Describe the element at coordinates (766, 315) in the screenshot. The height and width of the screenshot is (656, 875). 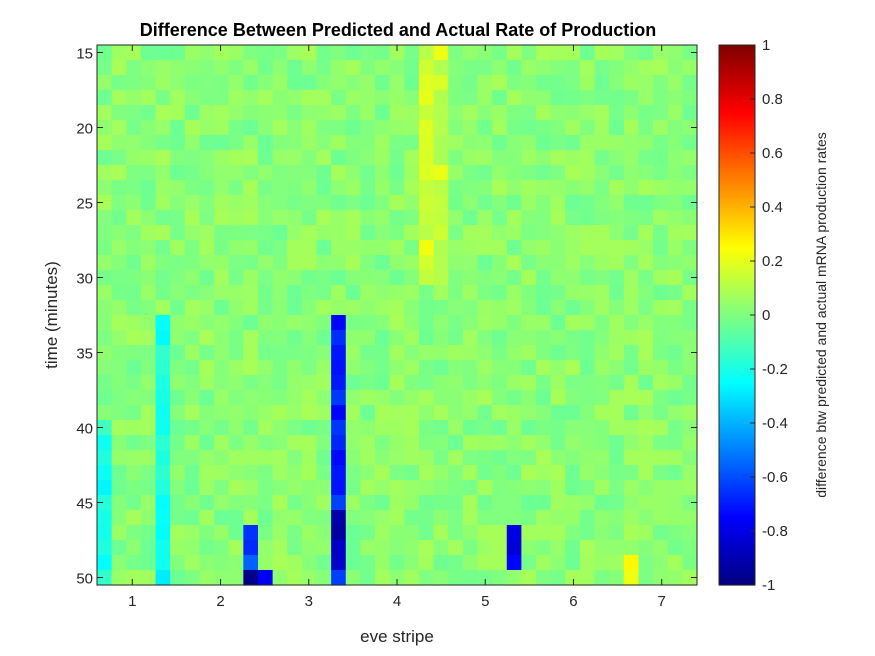
I see `colorbar-tick-label: 0` at that location.